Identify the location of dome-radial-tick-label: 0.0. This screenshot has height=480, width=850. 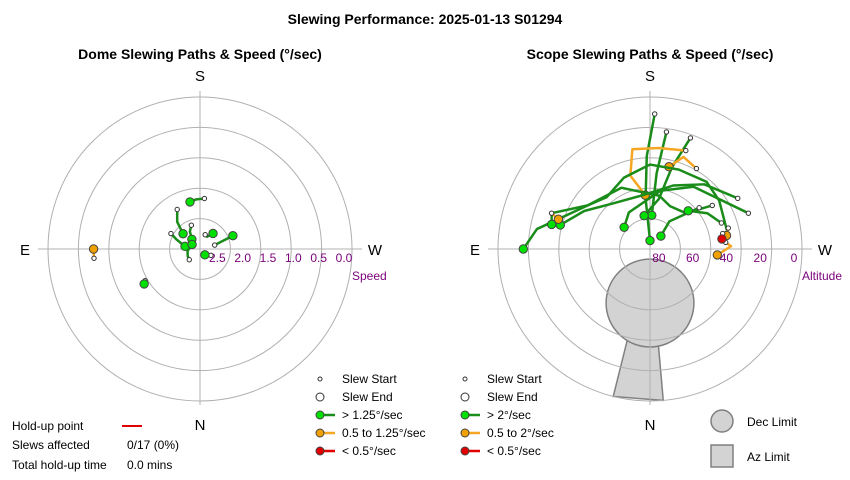
(344, 258).